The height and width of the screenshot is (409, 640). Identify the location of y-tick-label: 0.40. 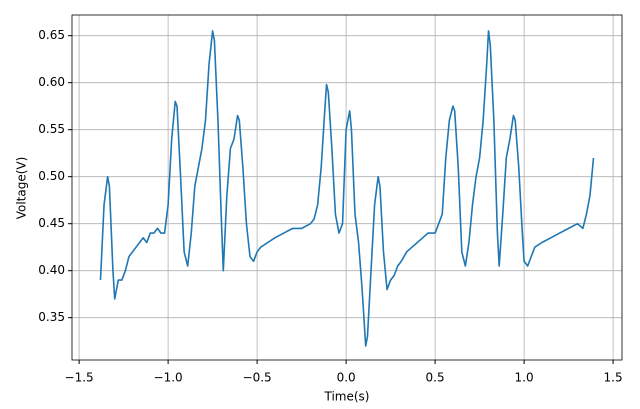
(51, 270).